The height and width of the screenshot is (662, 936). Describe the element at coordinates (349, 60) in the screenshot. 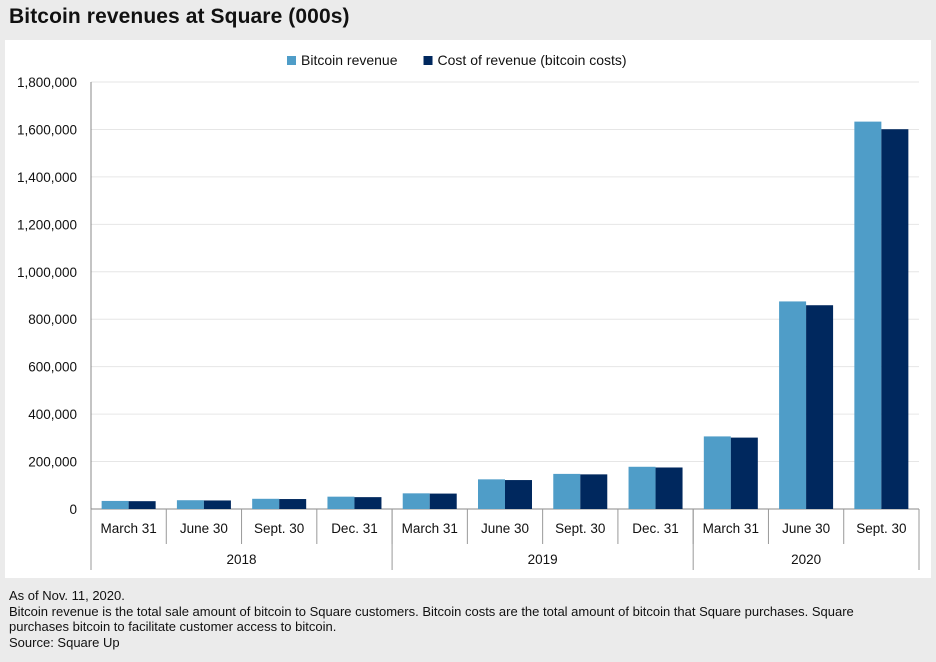

I see `legend-label-bitcoin-revenue: Bitcoin revenue` at that location.